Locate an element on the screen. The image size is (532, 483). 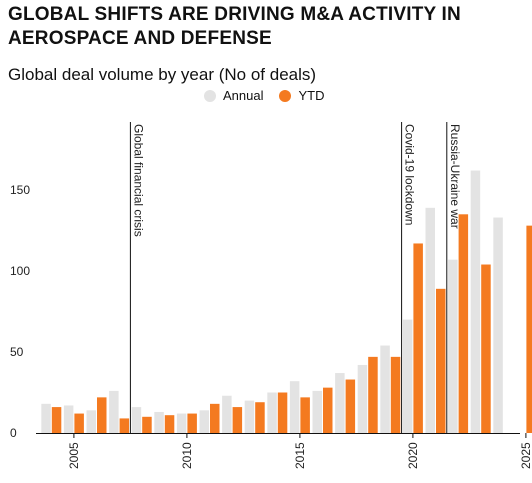
x-tick-label: 2025 is located at coordinates (525, 455).